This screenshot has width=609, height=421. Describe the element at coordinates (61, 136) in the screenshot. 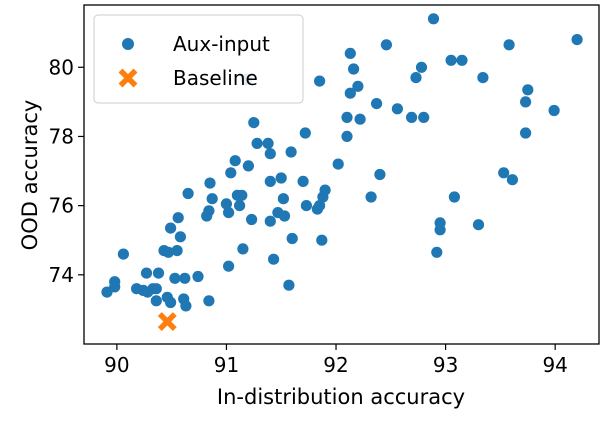

I see `y-tick-label: 78` at that location.